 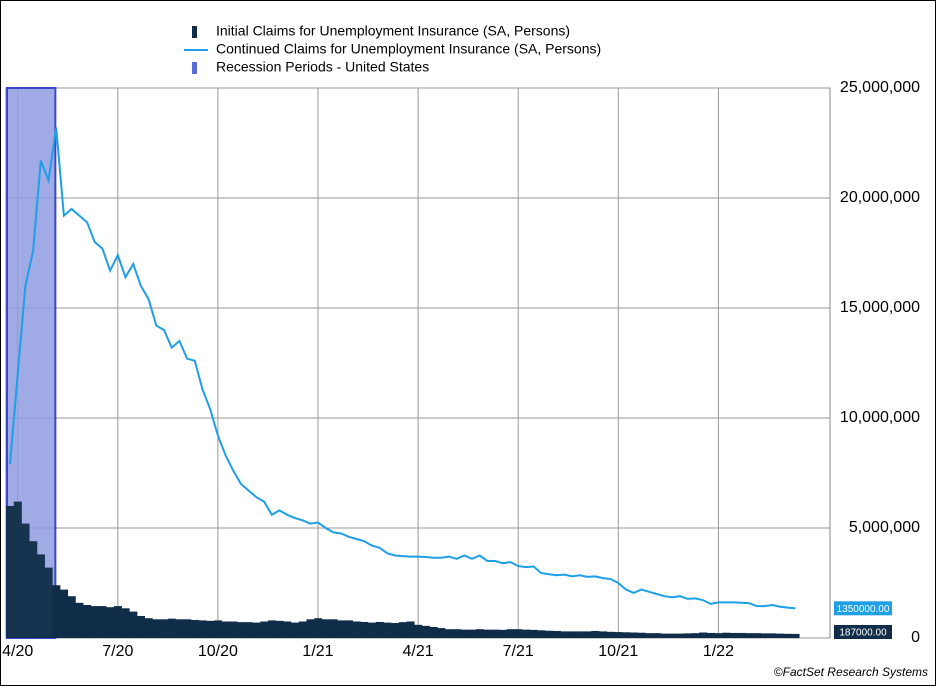 What do you see at coordinates (880, 197) in the screenshot?
I see `y-tick-label: 20,000,000` at bounding box center [880, 197].